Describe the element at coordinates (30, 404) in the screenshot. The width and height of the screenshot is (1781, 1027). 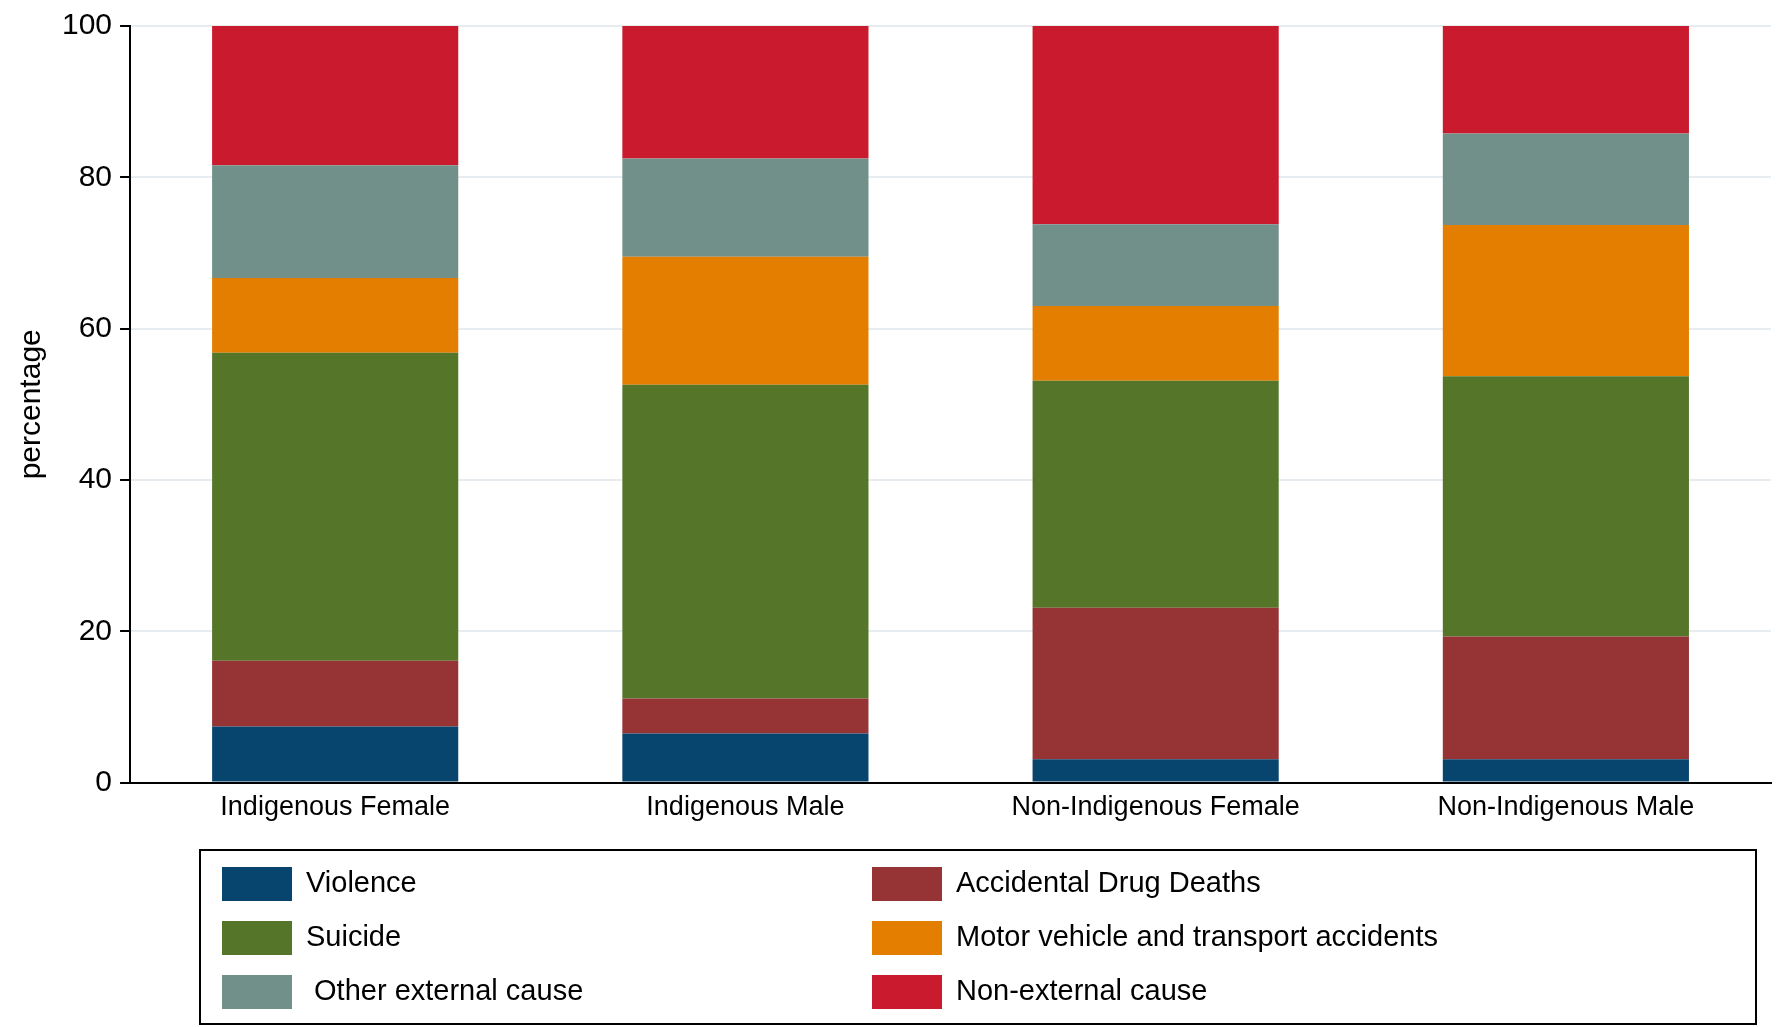
I see `y-axis-title: percentage` at that location.